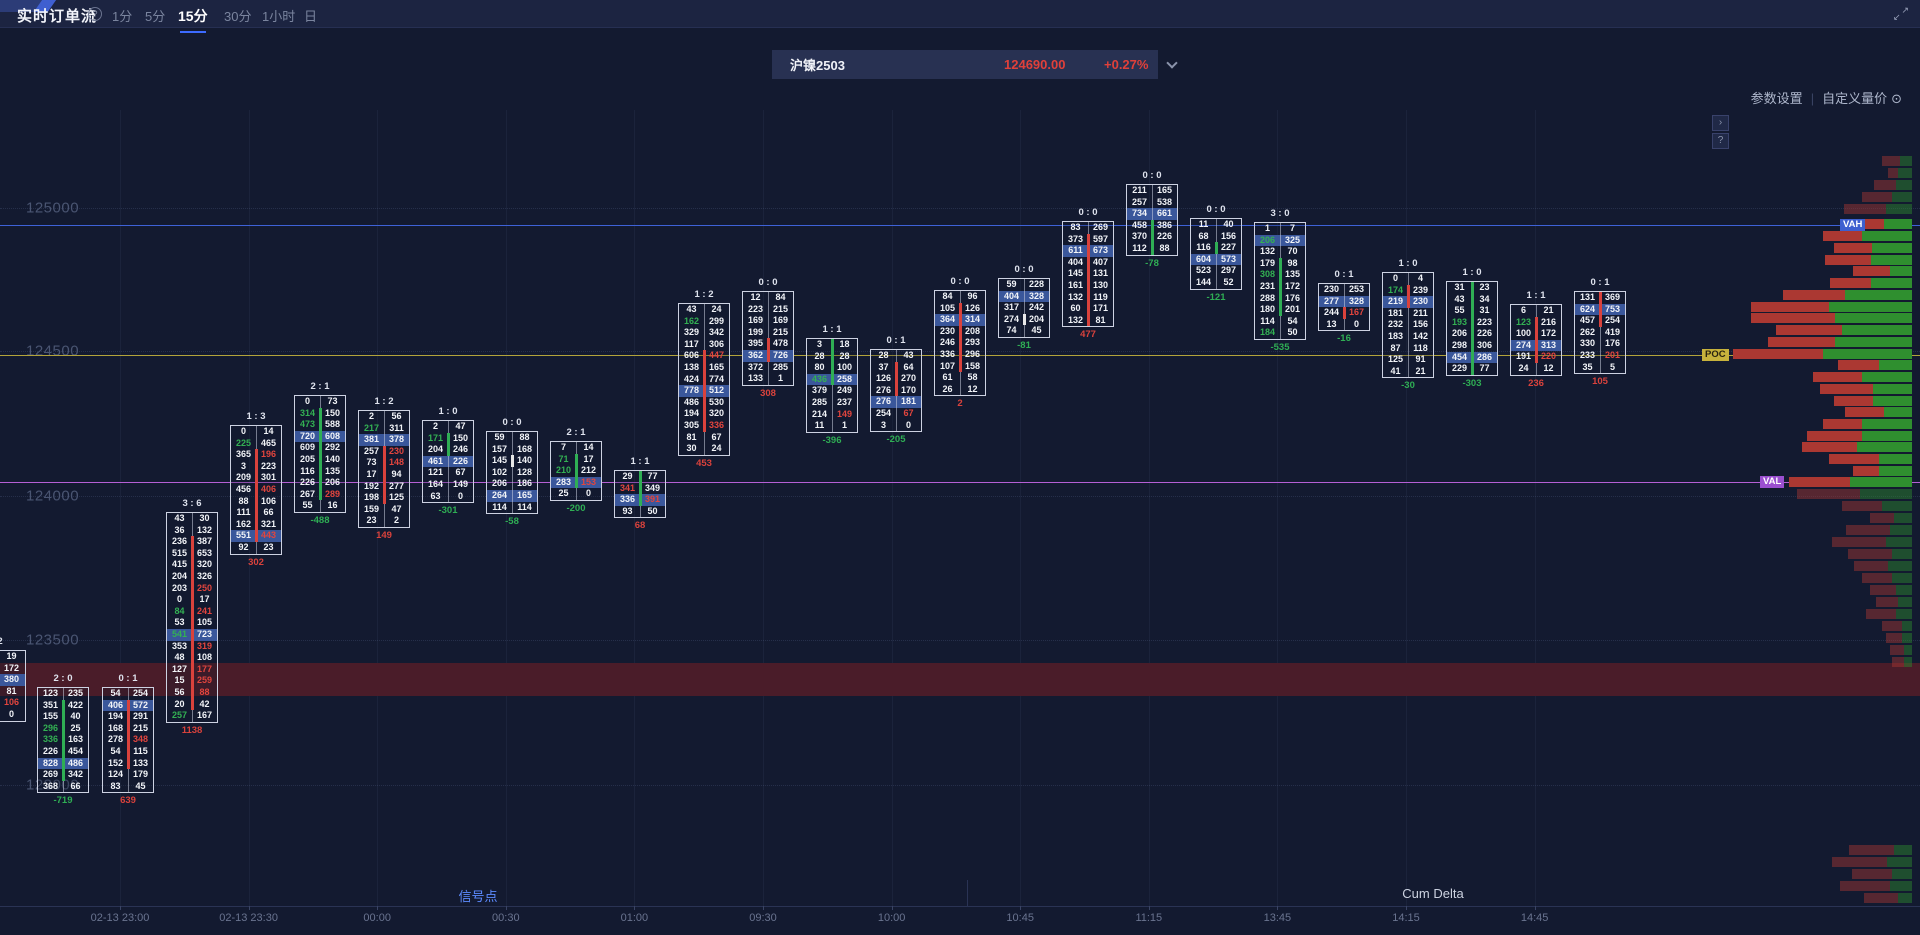 Image resolution: width=1920 pixels, height=935 pixels. Describe the element at coordinates (640, 526) in the screenshot. I see `bar-delta: 68` at that location.